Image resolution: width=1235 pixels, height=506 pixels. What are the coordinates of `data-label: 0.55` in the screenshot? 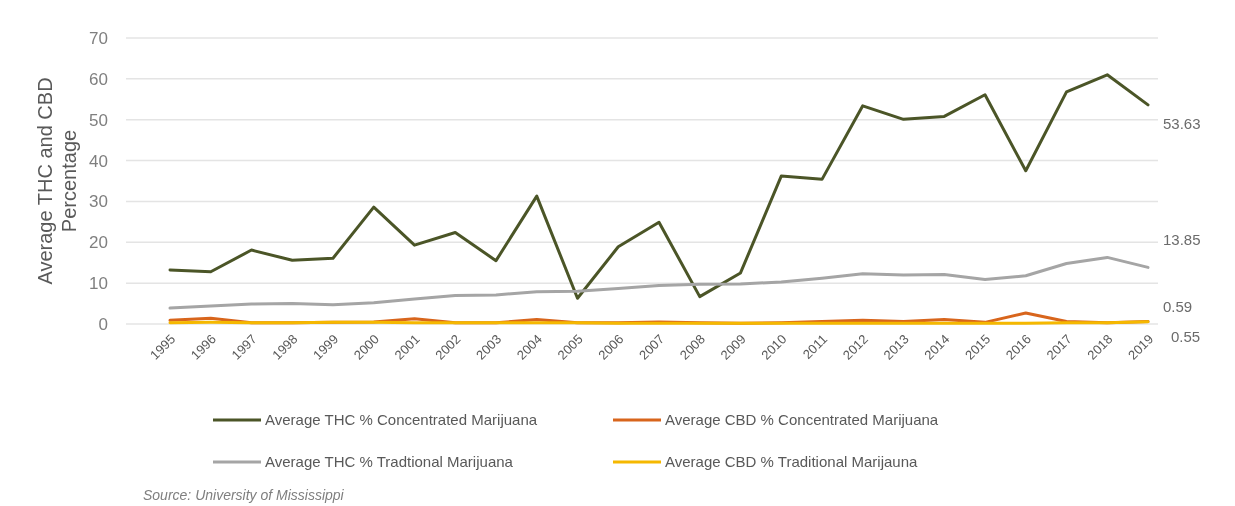 It's located at (1186, 336).